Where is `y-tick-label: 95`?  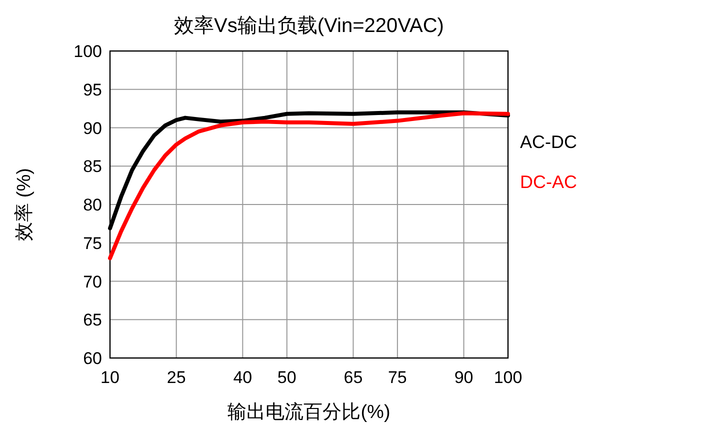
y-tick-label: 95 is located at coordinates (92, 90).